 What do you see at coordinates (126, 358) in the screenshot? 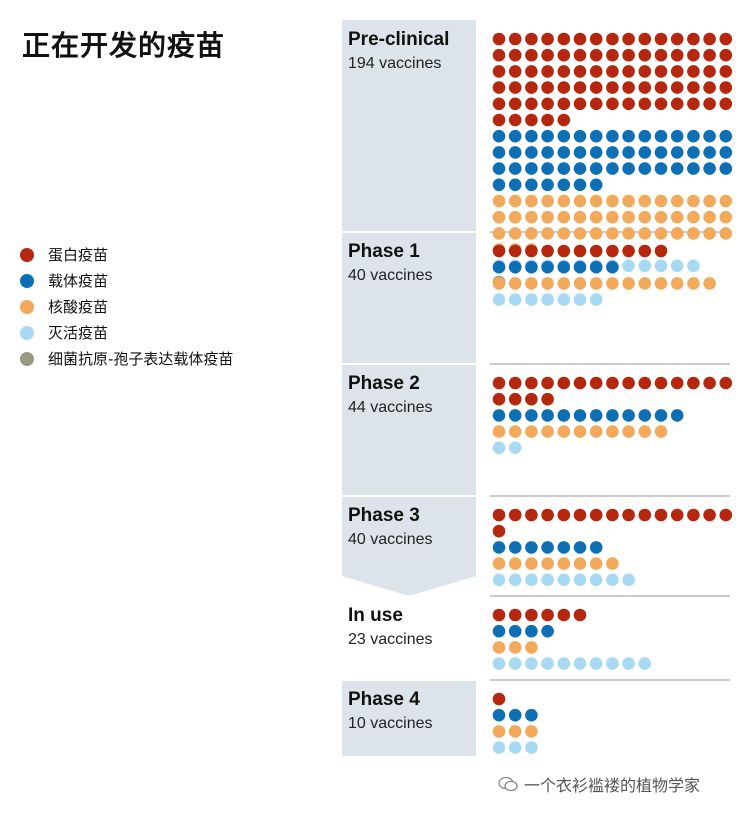
I see `legend-item-spore-vector: 细菌抗原-孢子表达载体疫苗` at bounding box center [126, 358].